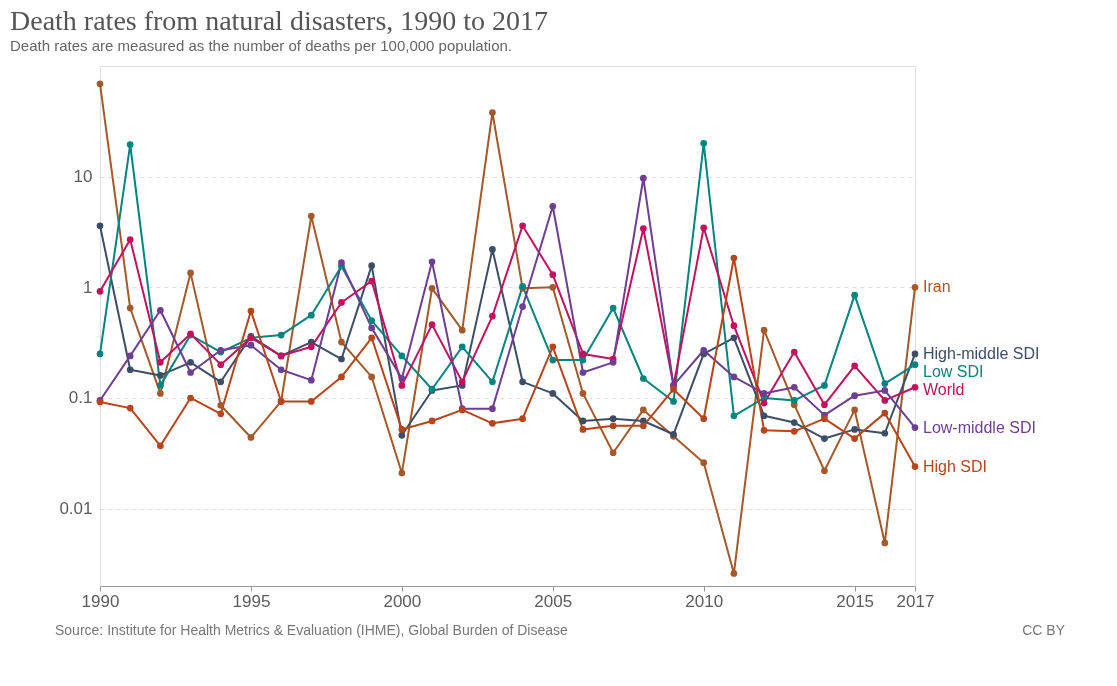 Image resolution: width=1117 pixels, height=686 pixels. Describe the element at coordinates (76, 509) in the screenshot. I see `y-tick-label: 0.01` at that location.